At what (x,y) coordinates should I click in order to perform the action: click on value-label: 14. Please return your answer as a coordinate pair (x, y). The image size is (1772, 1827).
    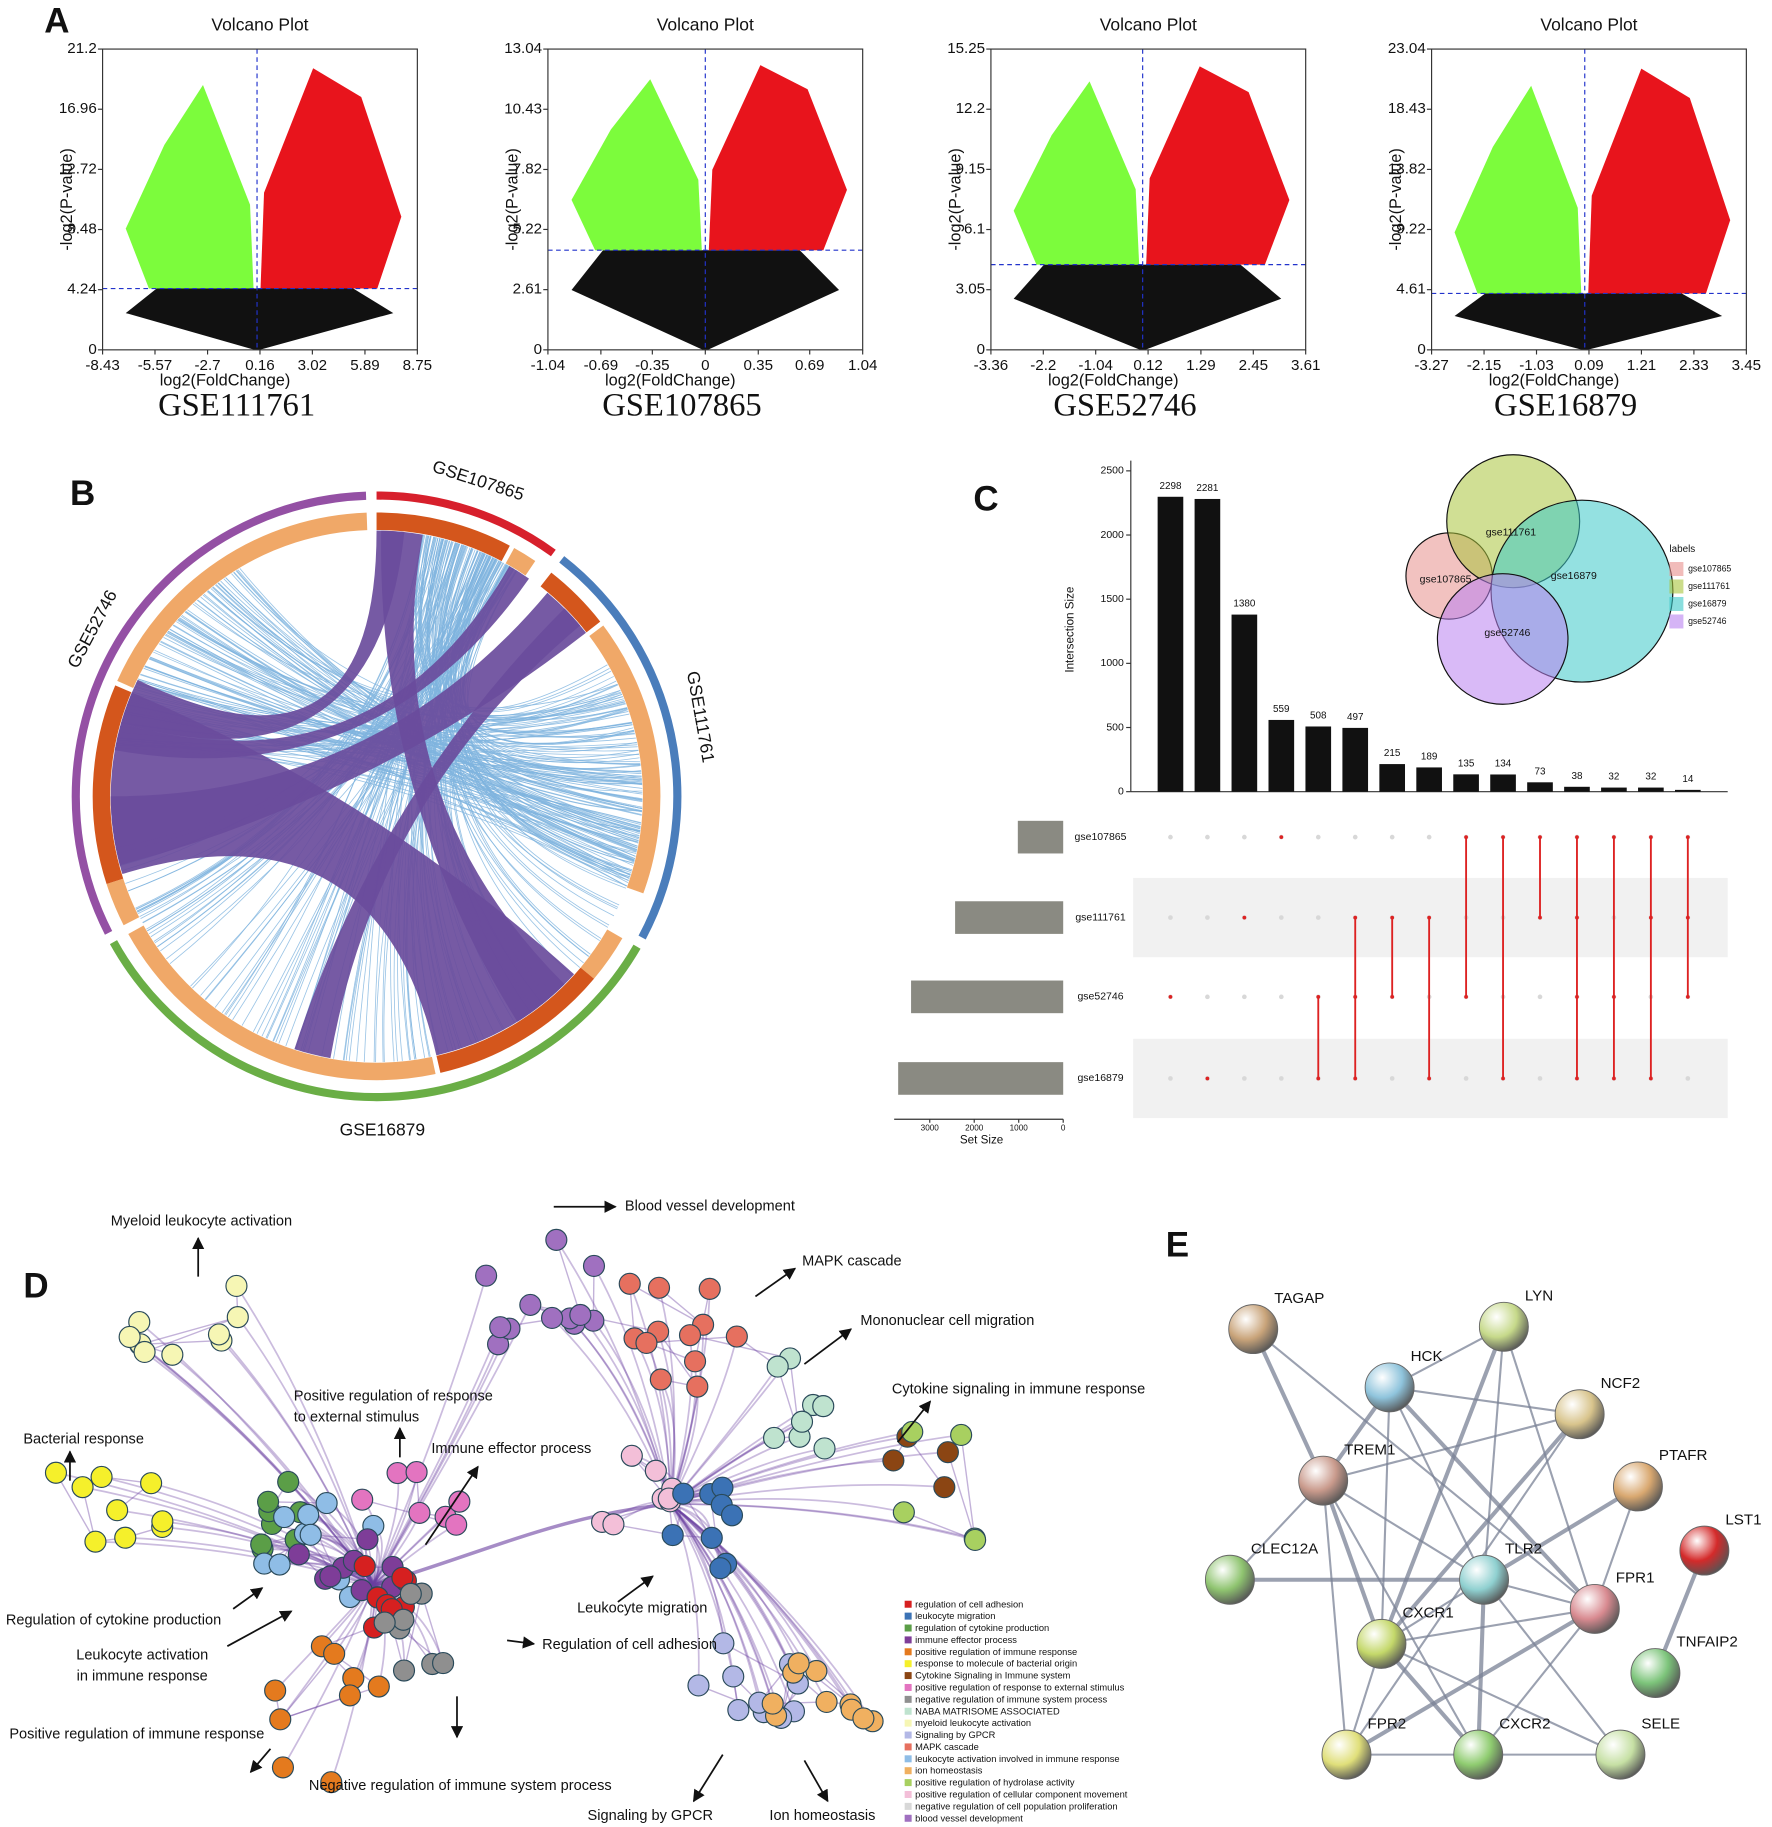
    Looking at the image, I should click on (1688, 779).